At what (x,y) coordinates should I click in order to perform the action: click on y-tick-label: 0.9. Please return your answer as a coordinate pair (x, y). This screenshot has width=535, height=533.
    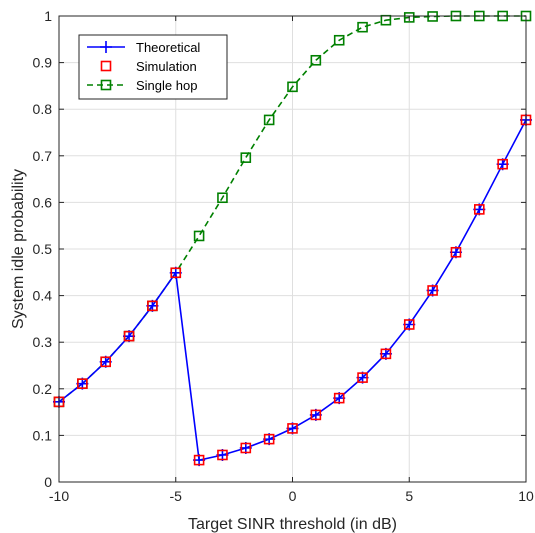
    Looking at the image, I should click on (43, 63).